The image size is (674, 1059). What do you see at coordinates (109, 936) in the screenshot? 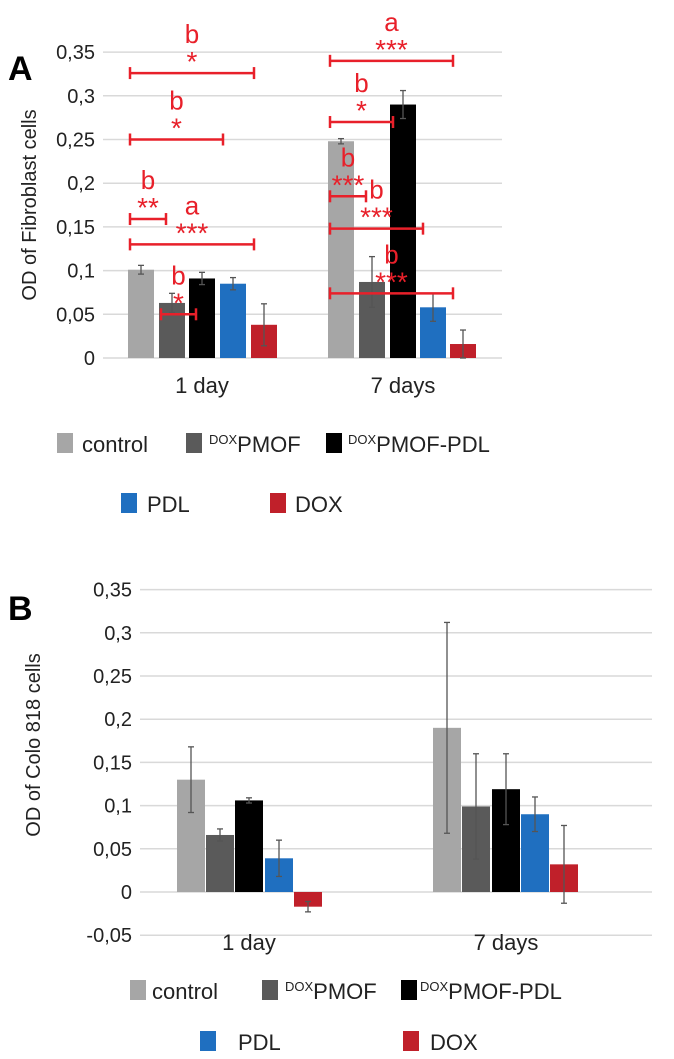
I see `y-tick-label: -0,05` at bounding box center [109, 936].